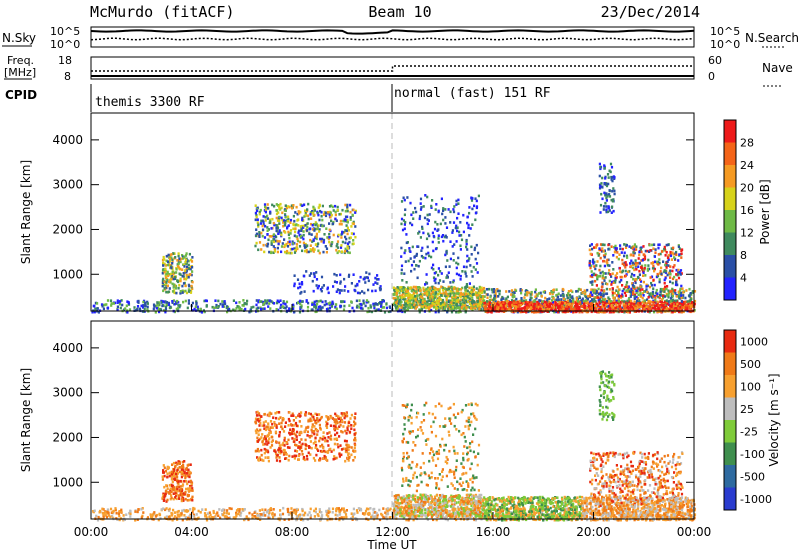 Image resolution: width=800 pixels, height=554 pixels. I want to click on nave-trace, so click(392, 68).